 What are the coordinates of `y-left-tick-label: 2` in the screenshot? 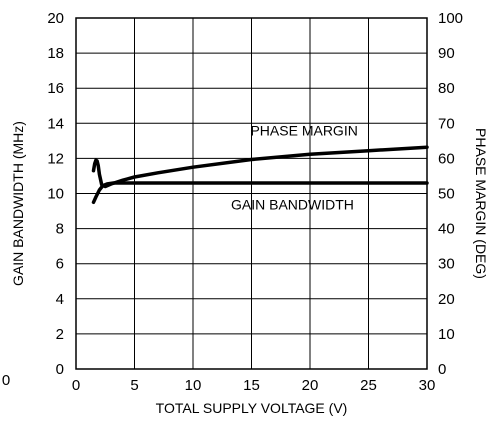 It's located at (60, 334).